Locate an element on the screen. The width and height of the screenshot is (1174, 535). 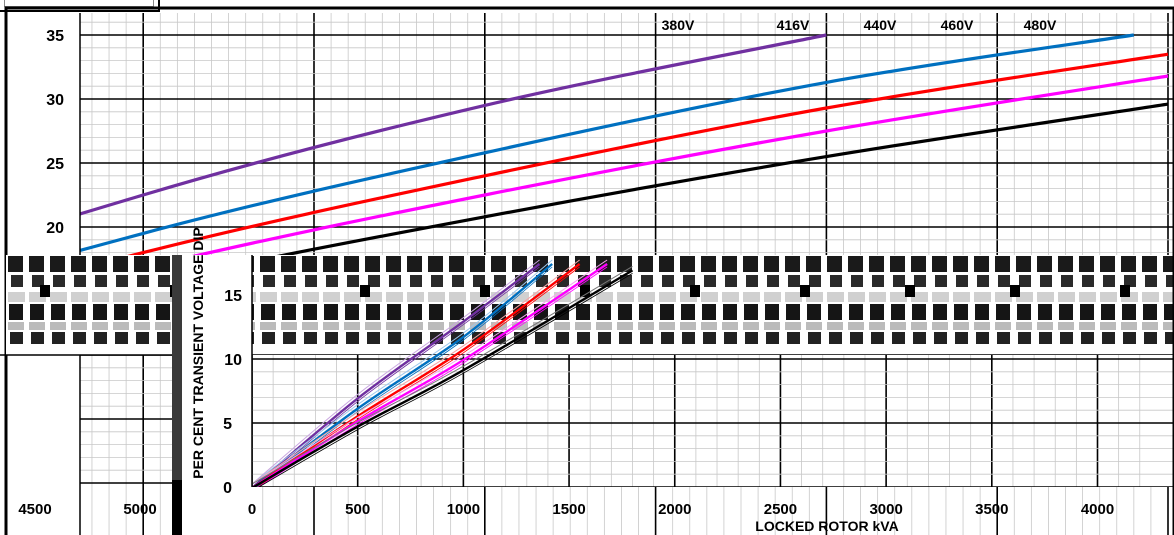
y-tick-label: 15 is located at coordinates (233, 296).